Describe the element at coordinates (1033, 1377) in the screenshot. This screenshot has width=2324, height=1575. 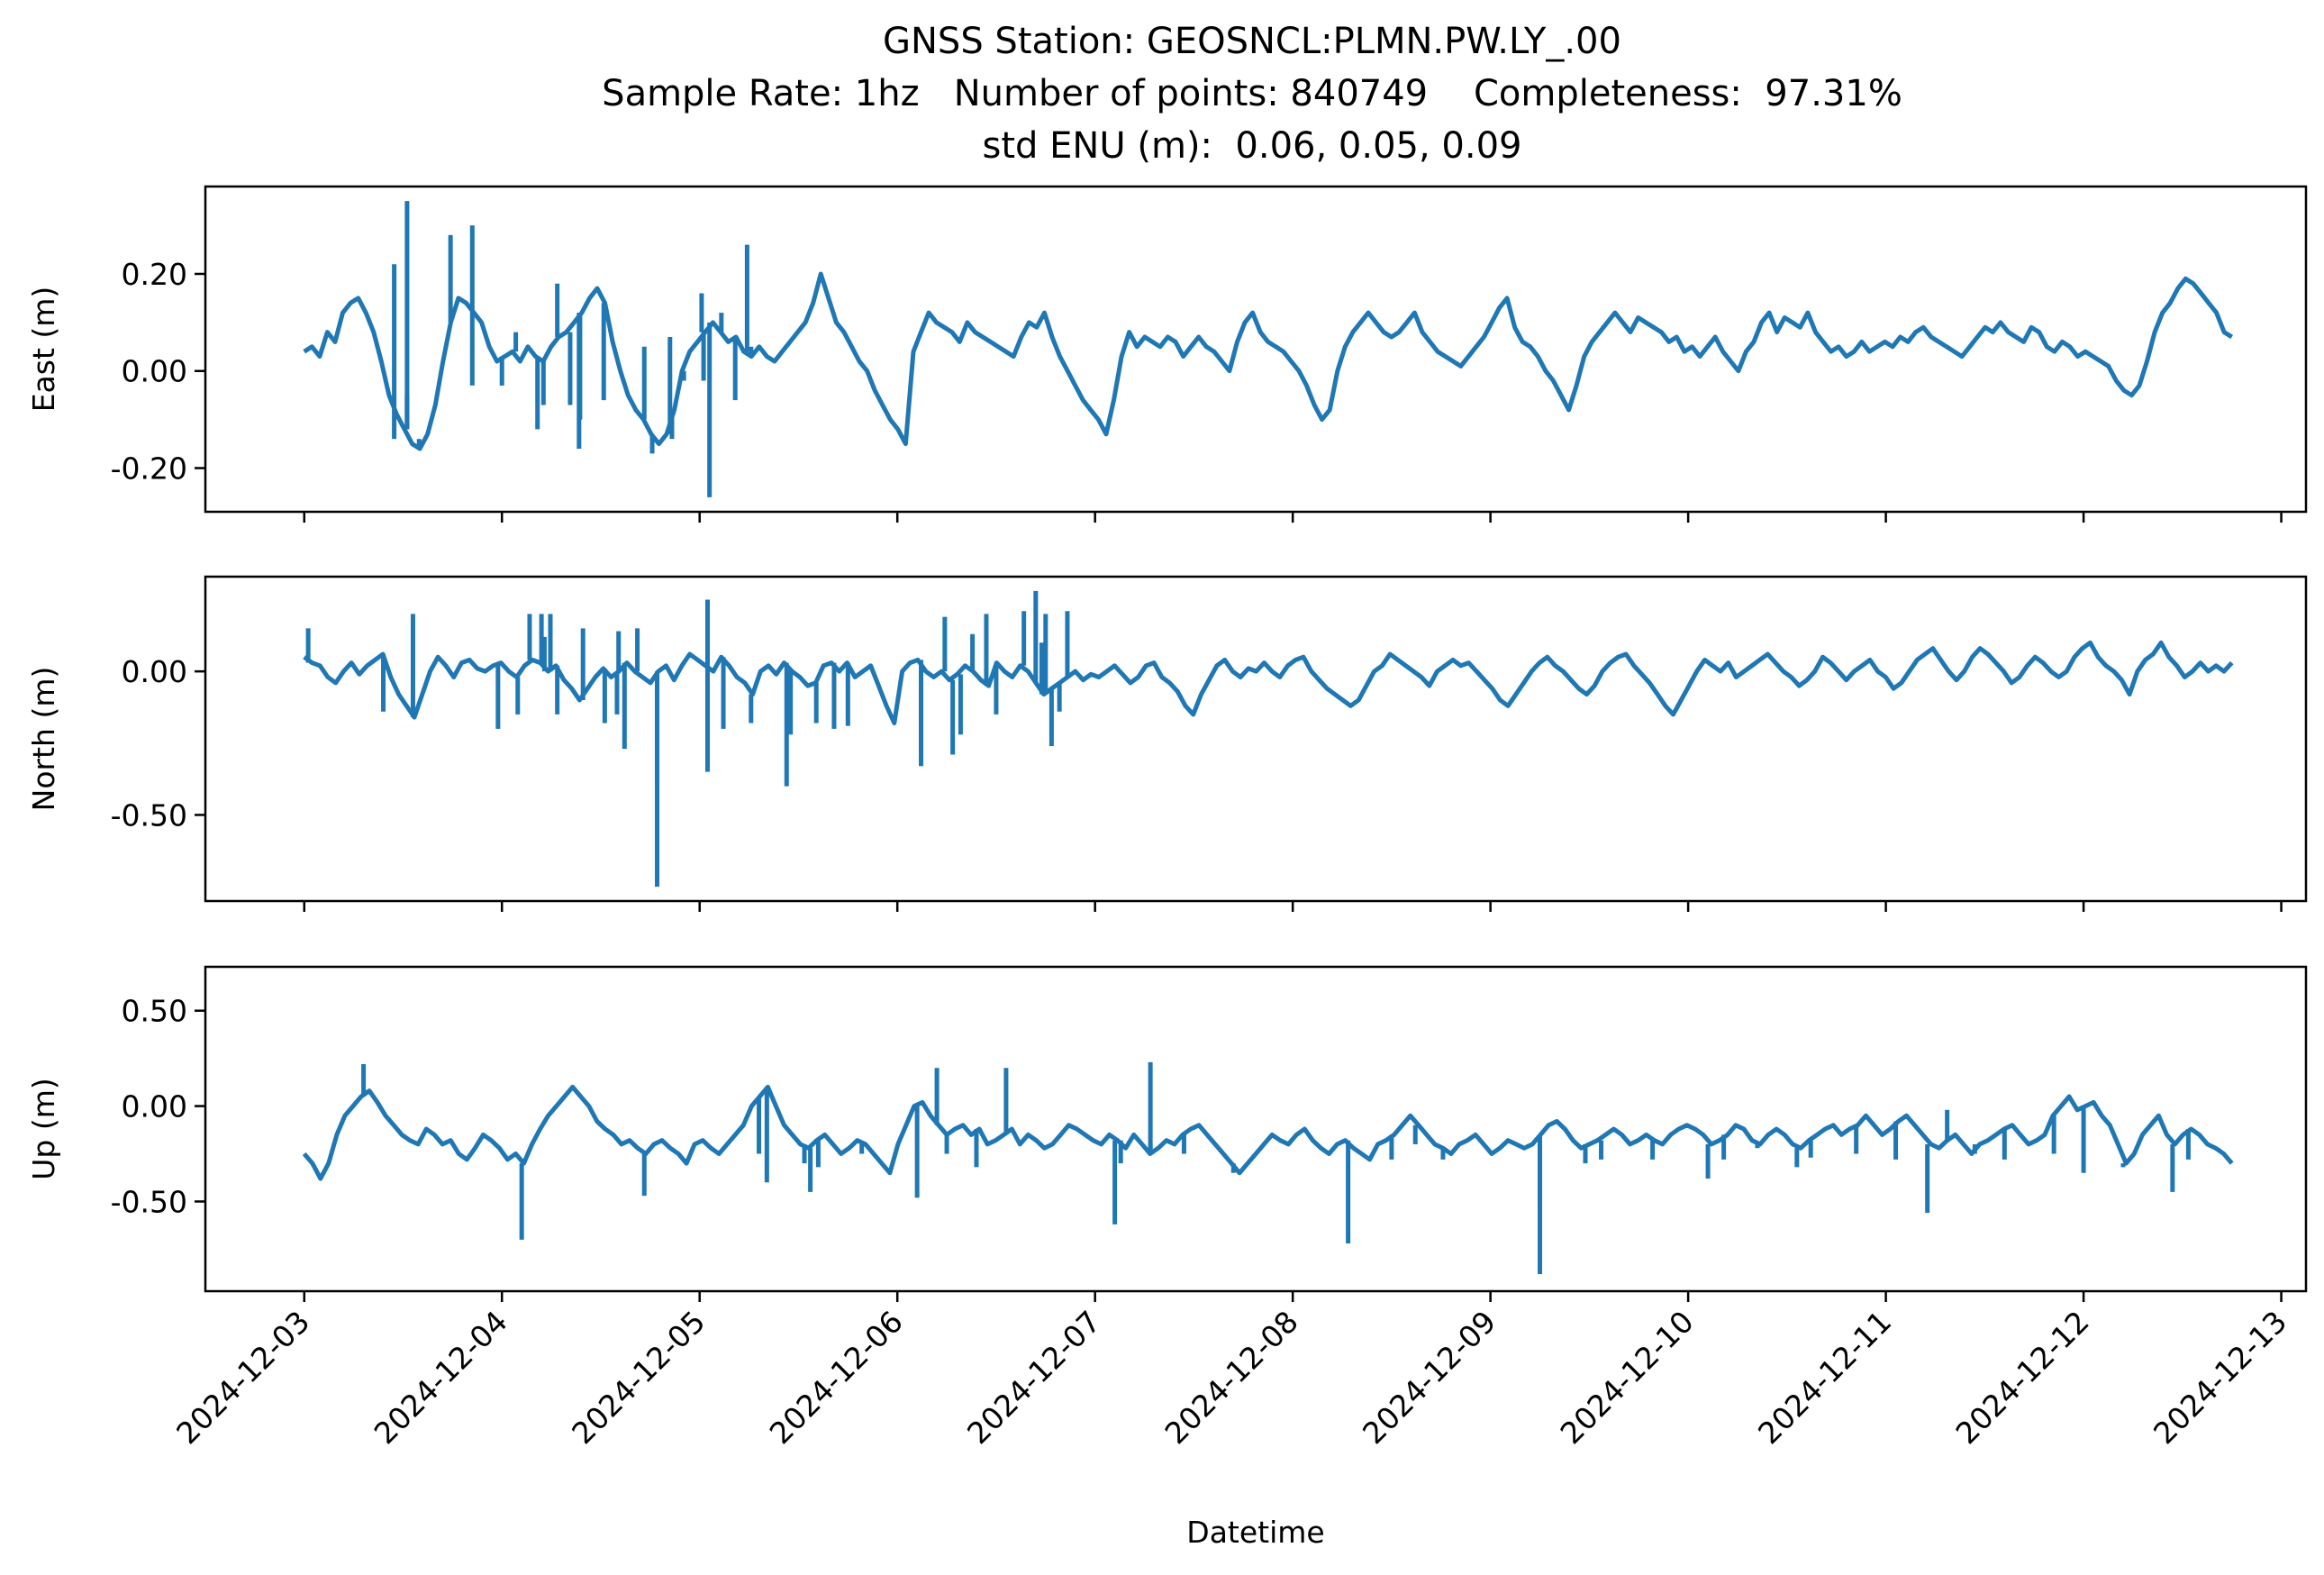
I see `x-tick-label: 2024-12-07` at that location.